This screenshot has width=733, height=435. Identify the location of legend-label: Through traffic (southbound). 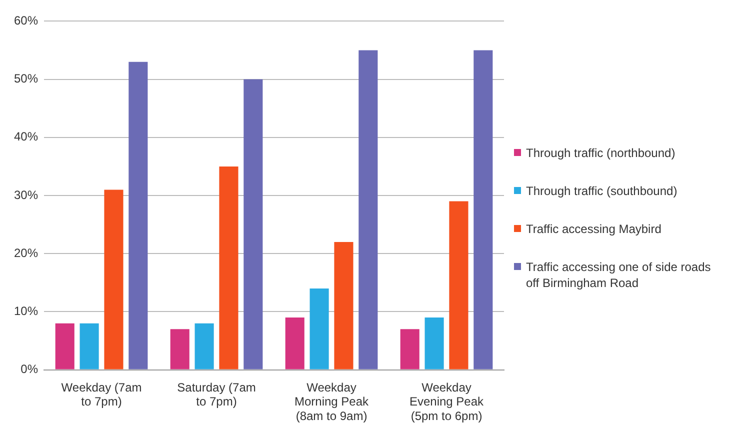
(602, 190).